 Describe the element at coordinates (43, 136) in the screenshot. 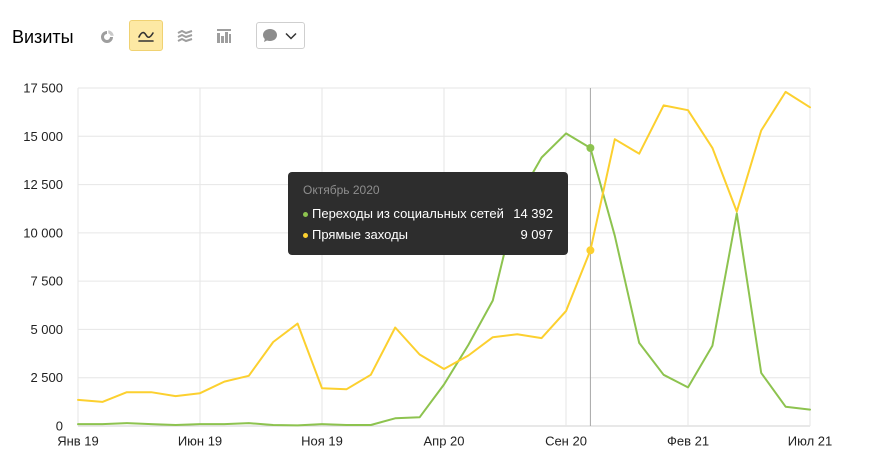

I see `y-tick-label: 15 000` at that location.